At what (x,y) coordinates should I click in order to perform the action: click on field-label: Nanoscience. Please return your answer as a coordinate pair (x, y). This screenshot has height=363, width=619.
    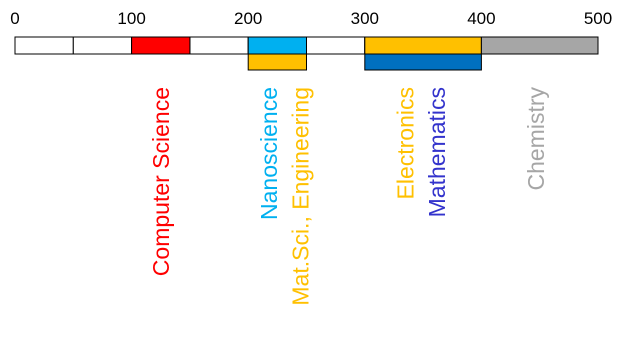
    Looking at the image, I should click on (269, 153).